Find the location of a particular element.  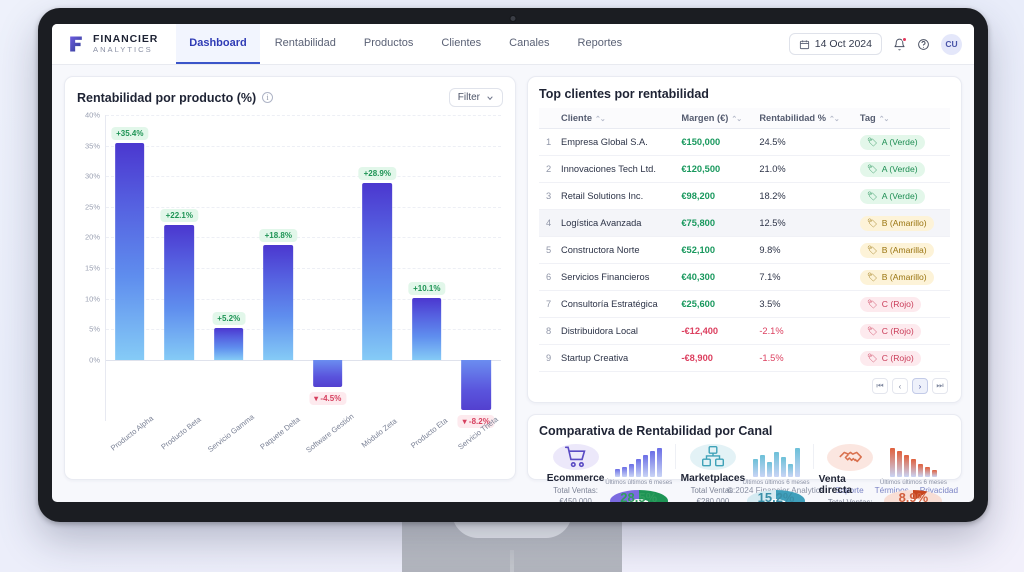

table-row: 9 Startup Creativa -€8,900 -1.5% 🏷 C (Rojo) is located at coordinates (744, 358).